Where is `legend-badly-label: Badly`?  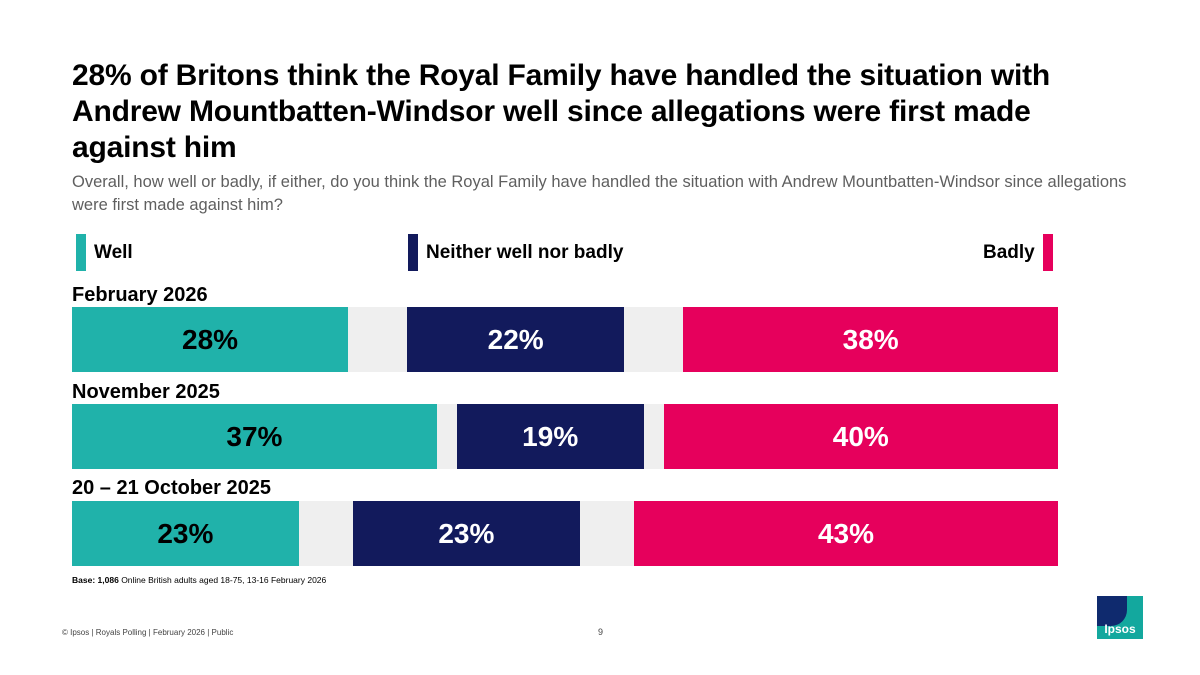 legend-badly-label: Badly is located at coordinates (1009, 252).